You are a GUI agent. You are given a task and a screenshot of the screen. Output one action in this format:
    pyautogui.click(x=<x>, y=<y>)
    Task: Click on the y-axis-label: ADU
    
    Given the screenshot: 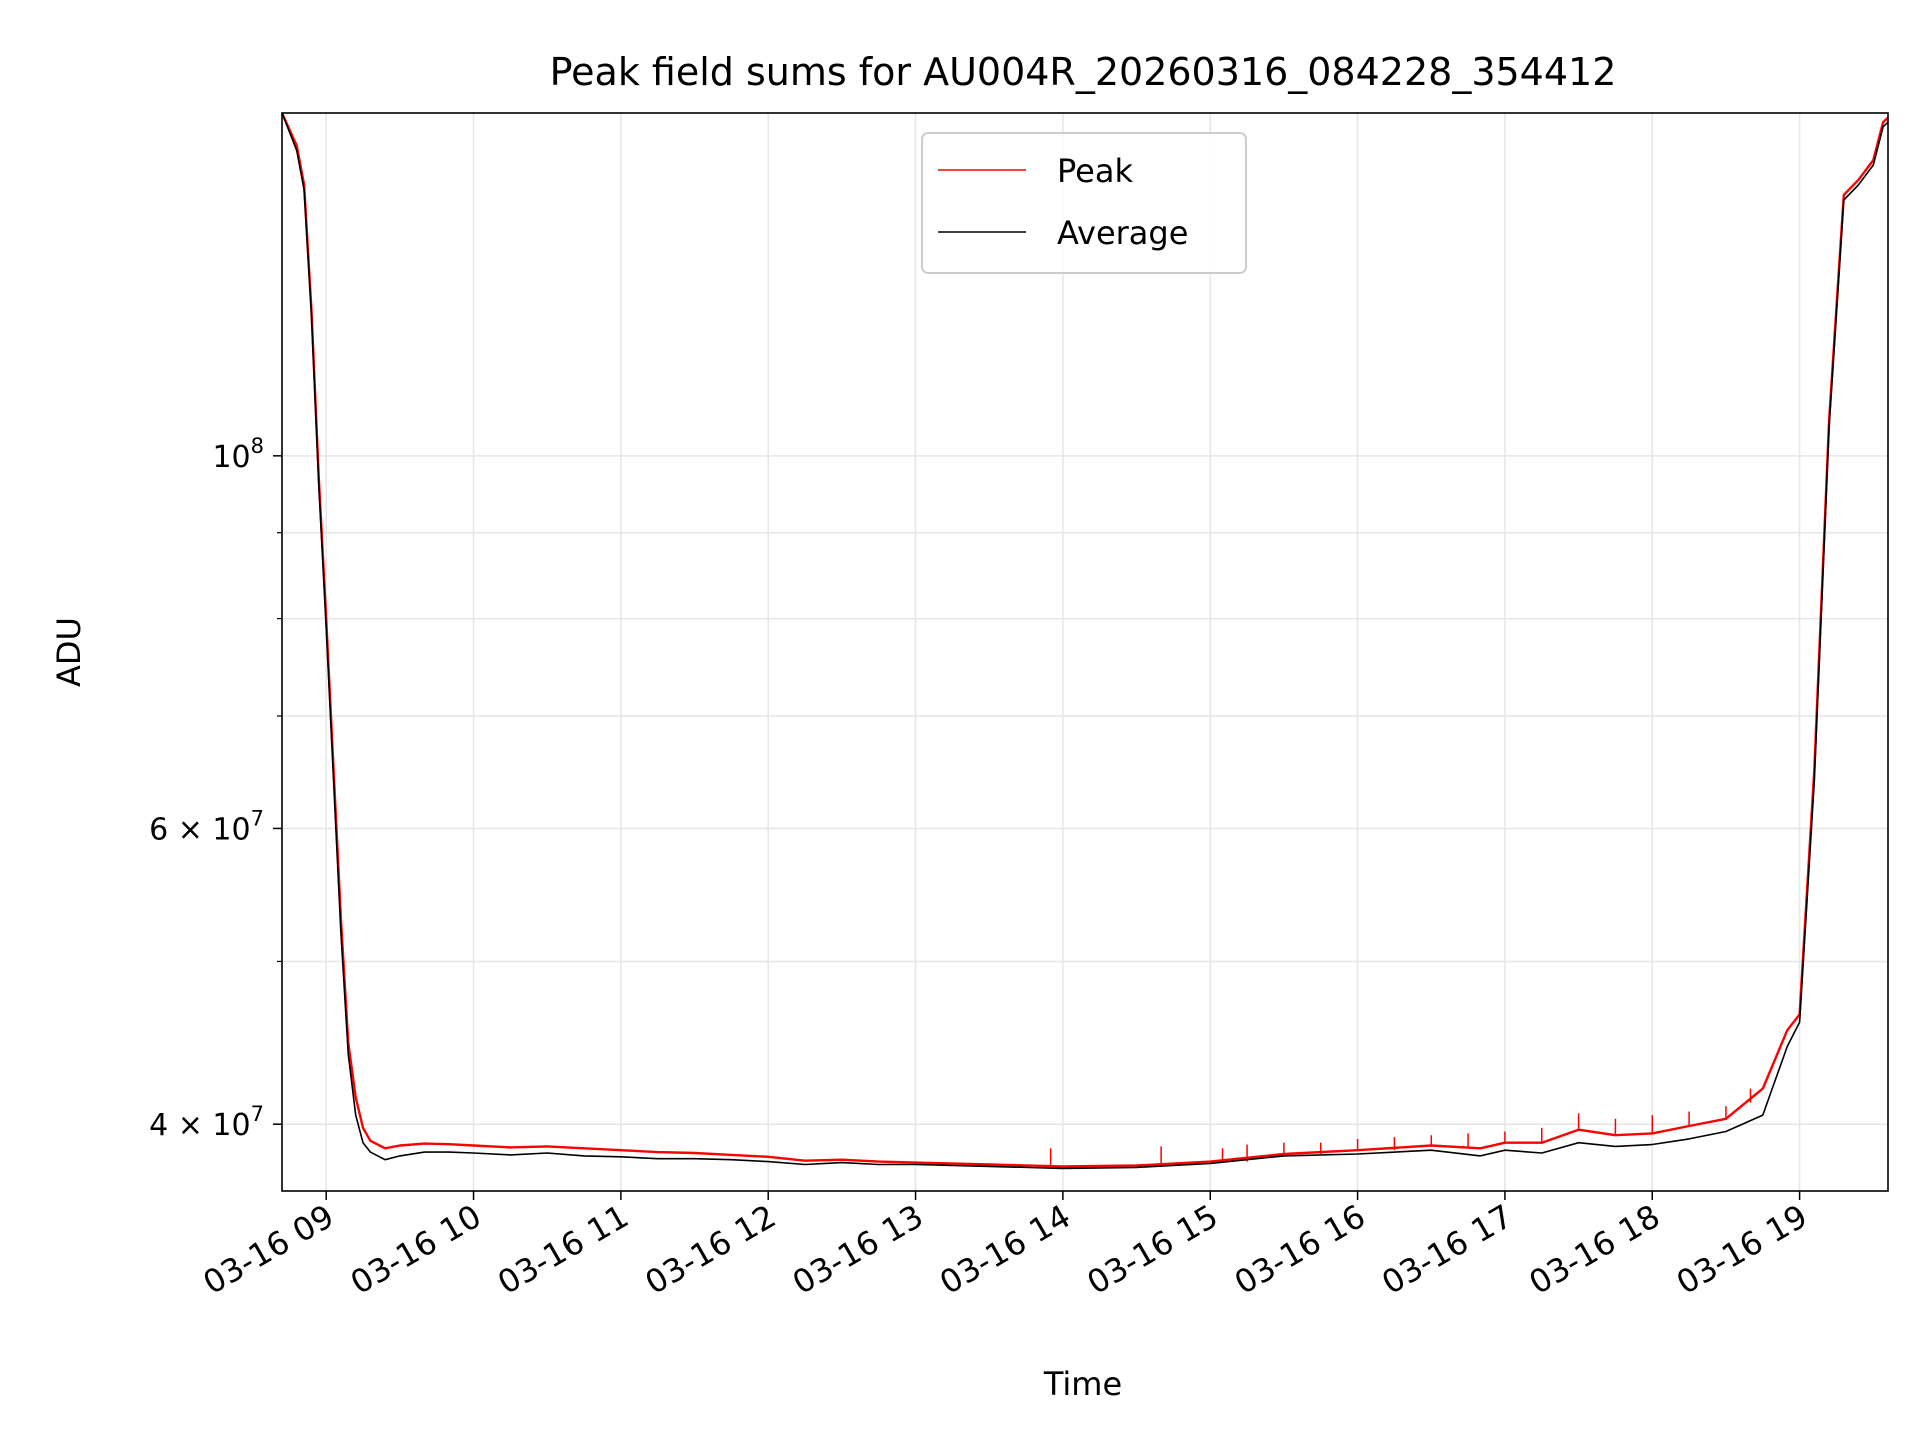 What is the action you would take?
    pyautogui.click(x=69, y=652)
    